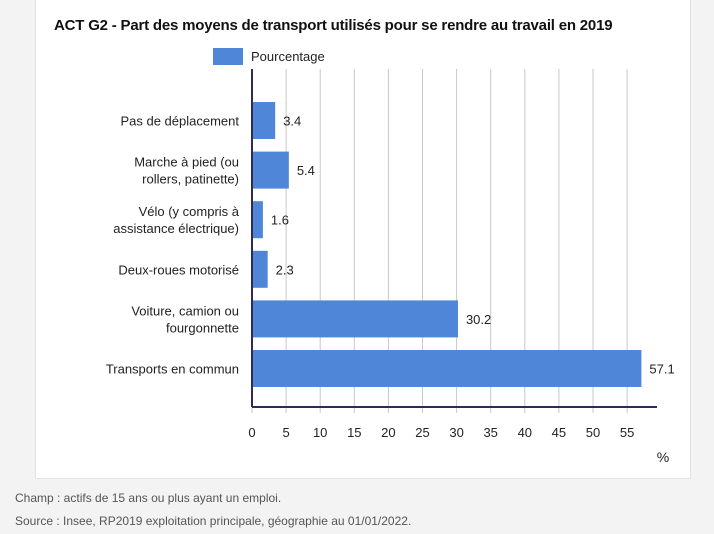  I want to click on x-tick-label: 50, so click(593, 432).